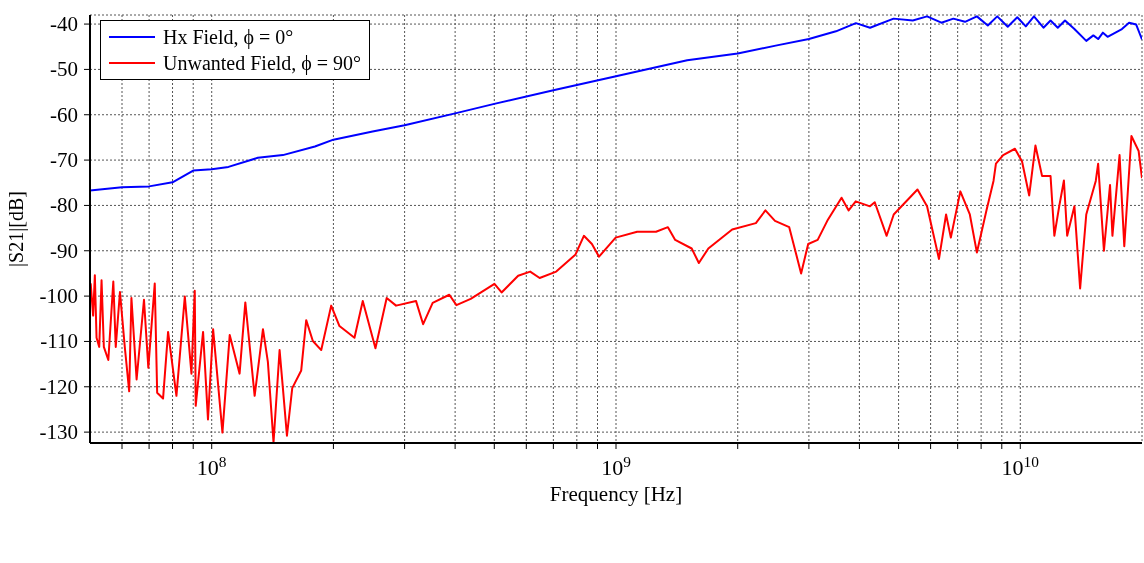  I want to click on y-tick-label: -80, so click(64, 205).